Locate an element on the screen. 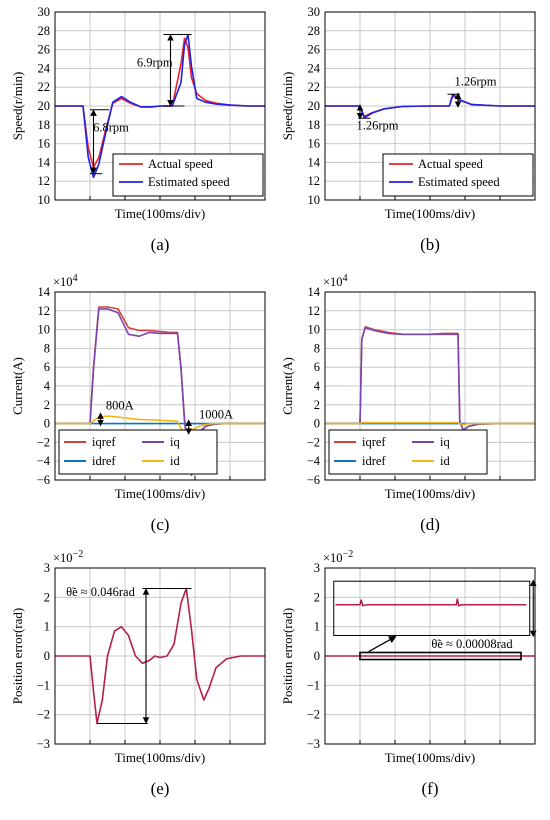 The height and width of the screenshot is (820, 550). annotation-label: θ̃e ≈ 0.046rad is located at coordinates (100, 592).